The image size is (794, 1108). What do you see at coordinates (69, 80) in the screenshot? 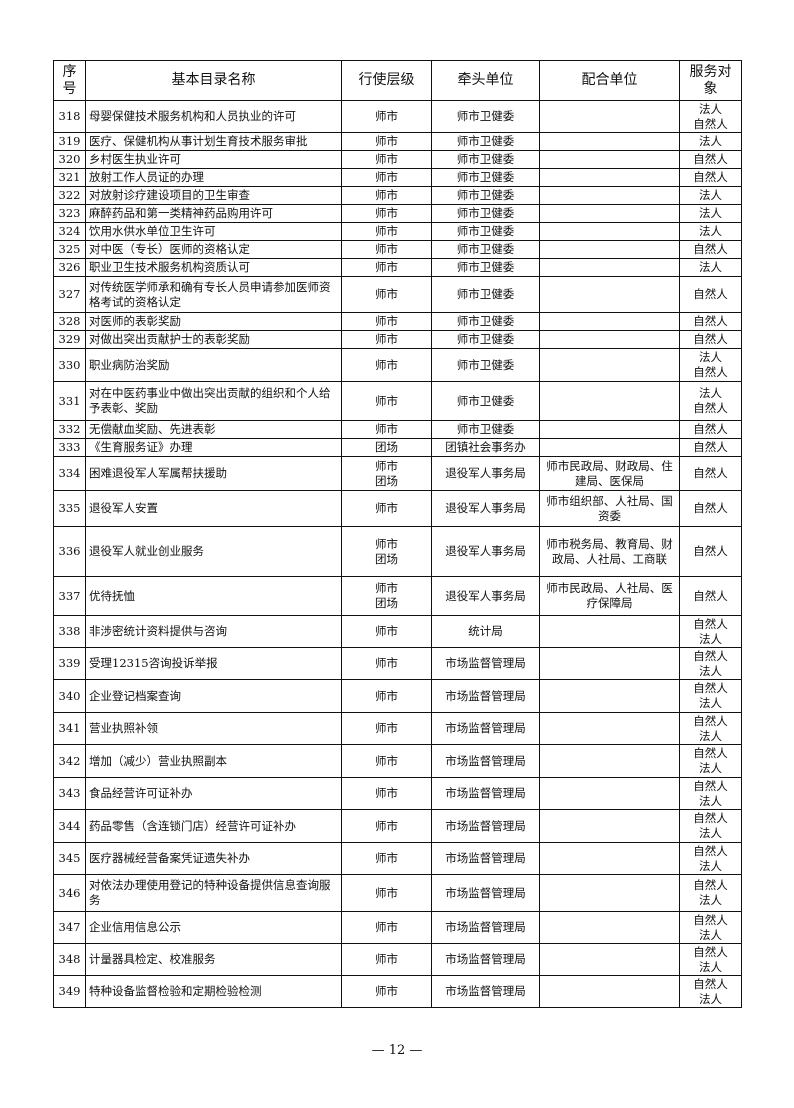
I see `header-no: 序号` at bounding box center [69, 80].